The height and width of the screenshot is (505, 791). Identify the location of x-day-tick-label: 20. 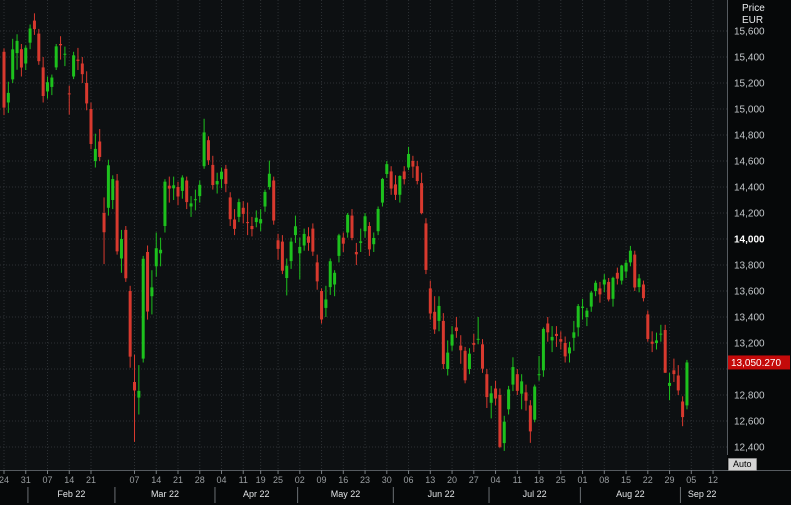
(452, 480).